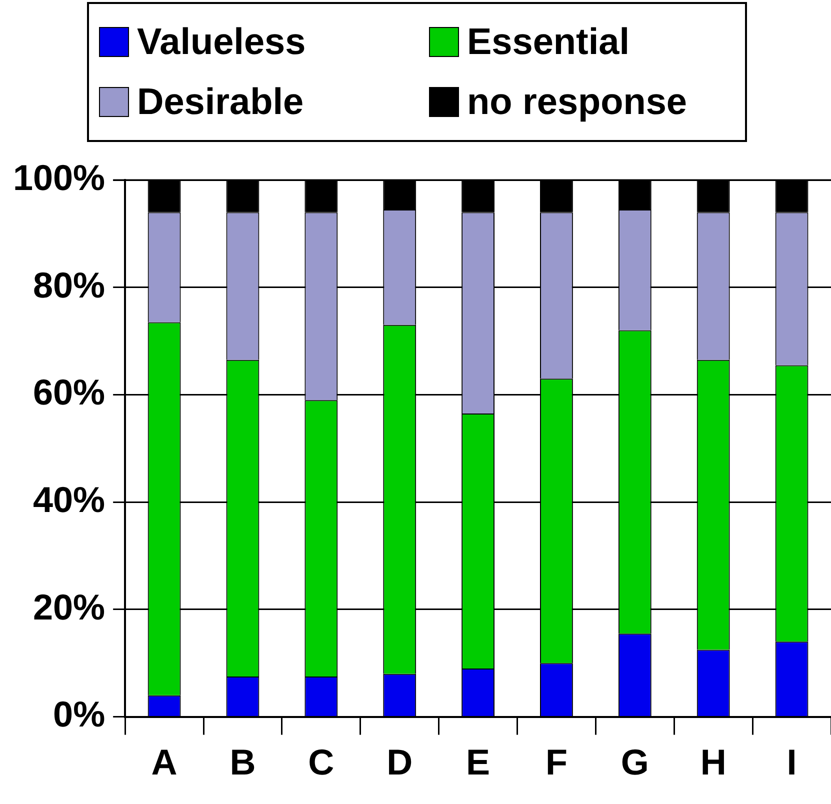 This screenshot has width=831, height=804. Describe the element at coordinates (556, 761) in the screenshot. I see `x-tick-label: F` at that location.